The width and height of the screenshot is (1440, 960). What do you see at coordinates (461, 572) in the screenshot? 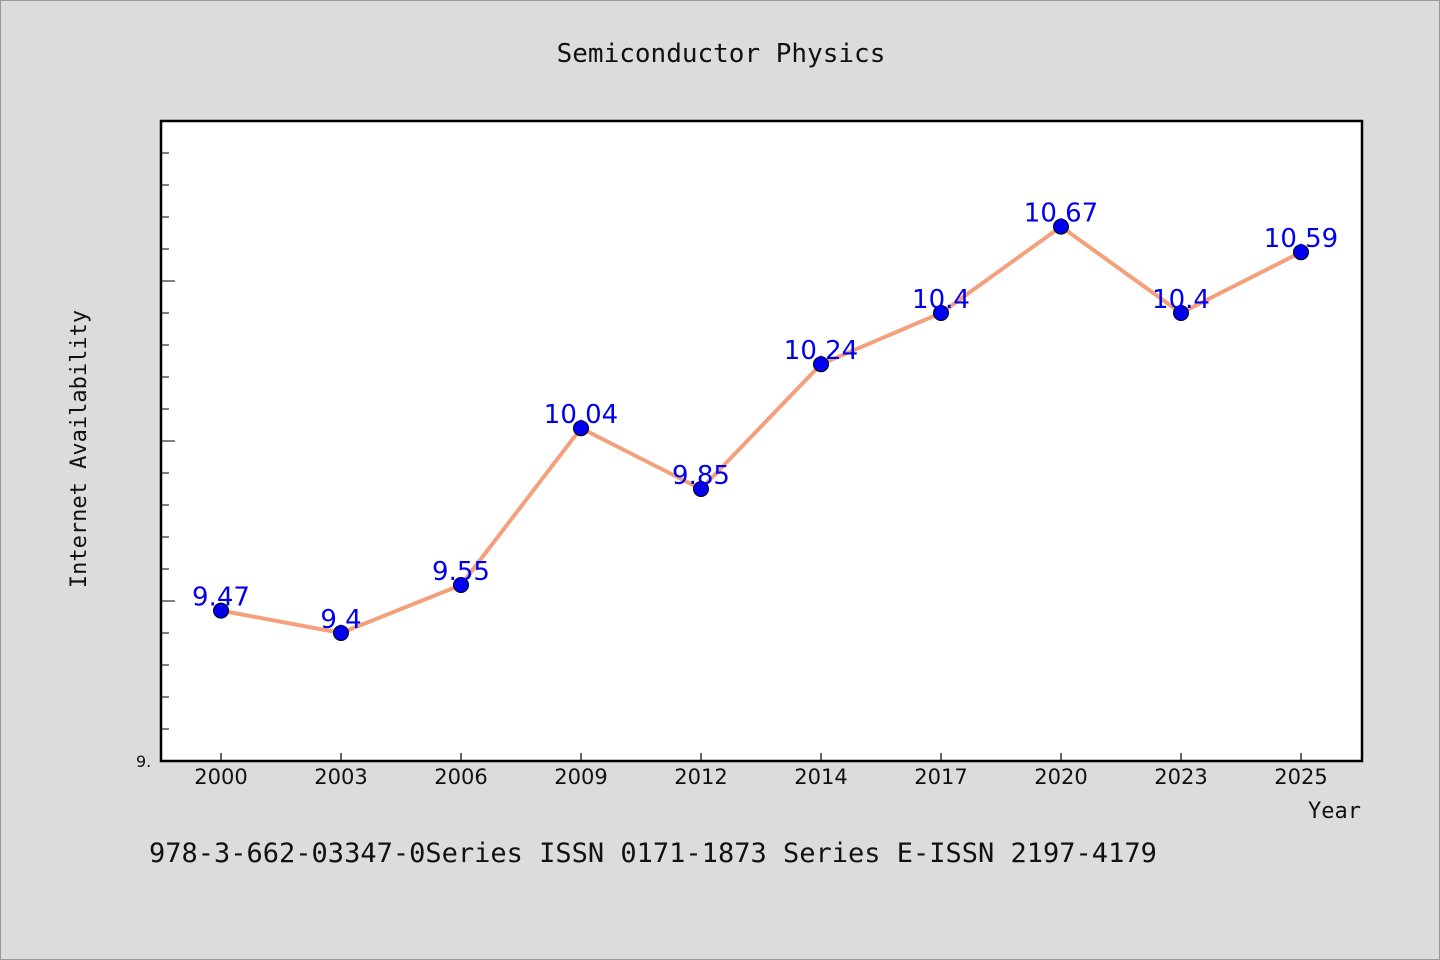
I see `data-label: 9.55` at bounding box center [461, 572].